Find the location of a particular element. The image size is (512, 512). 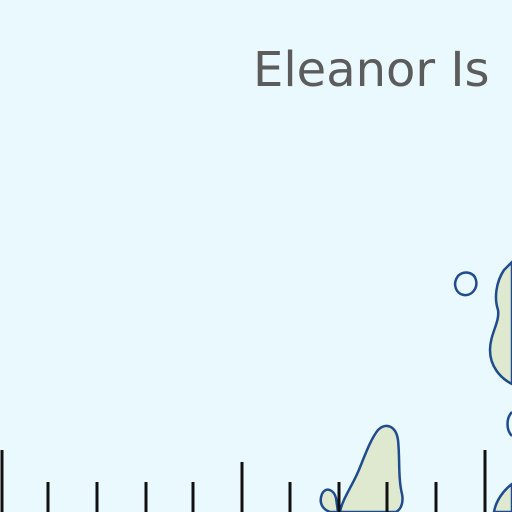

headland-outline-right is located at coordinates (509, 424).